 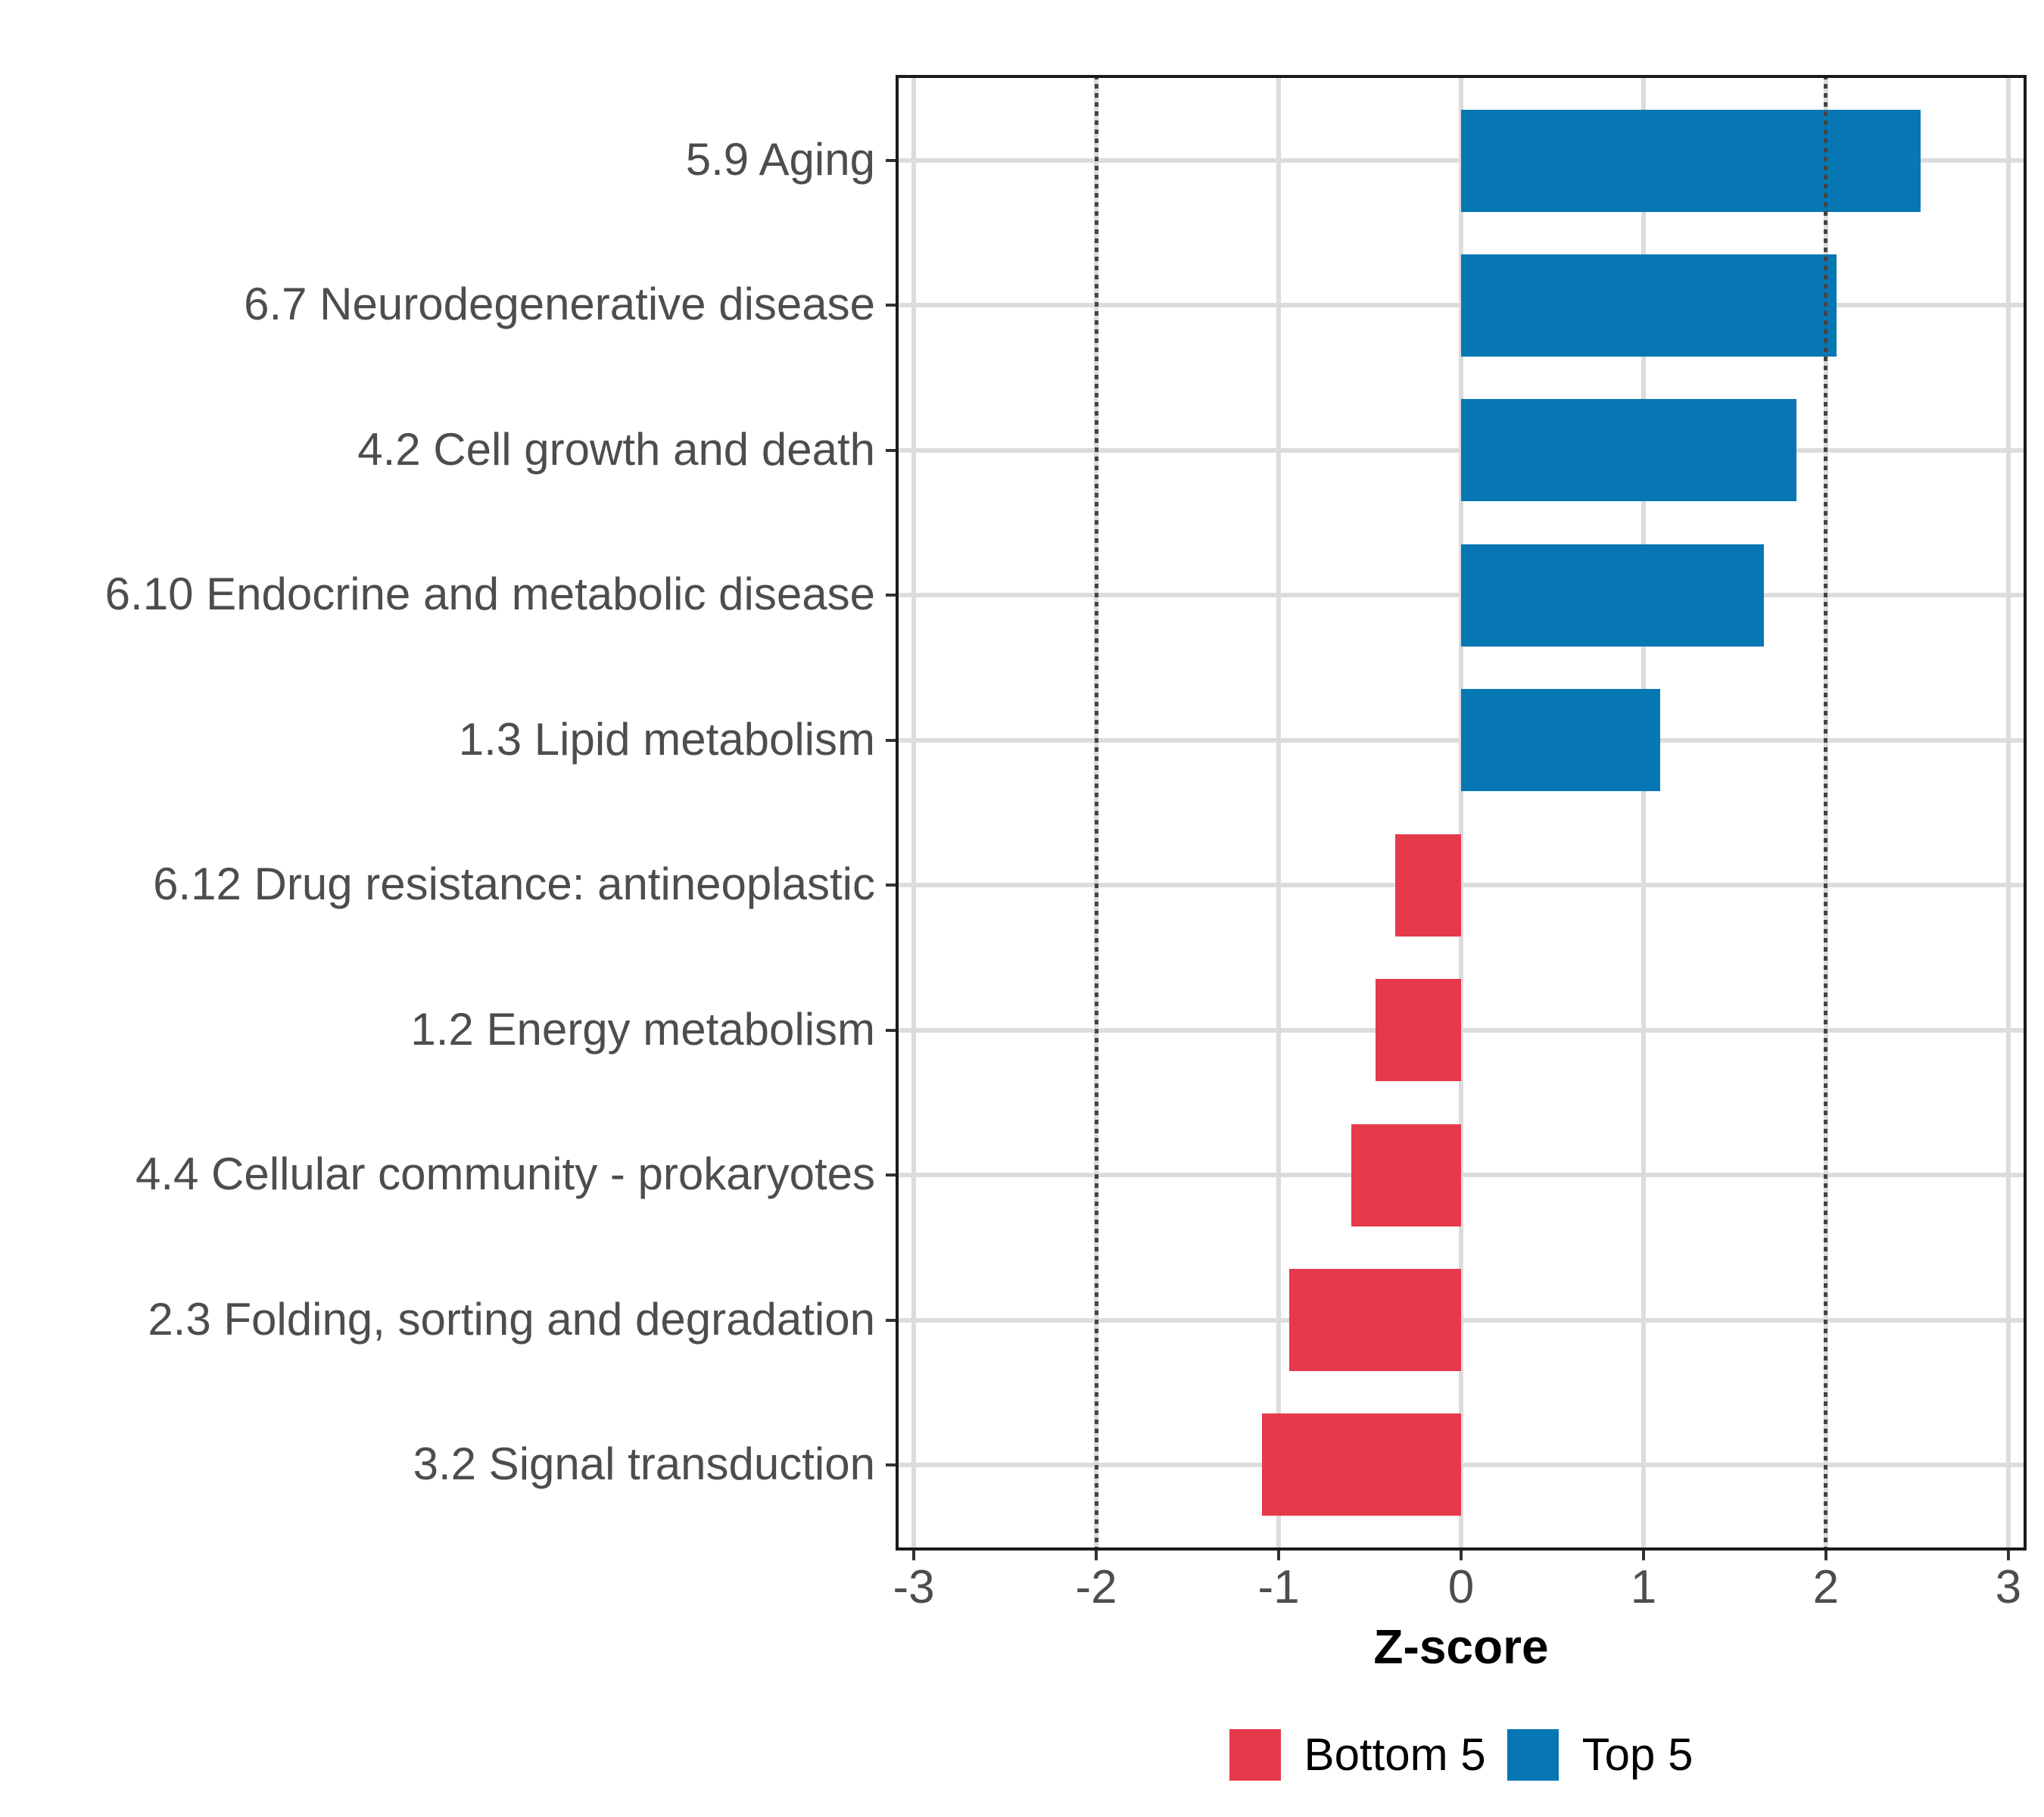 I want to click on y-category-label: 3.2 Signal transduction, so click(x=644, y=1463).